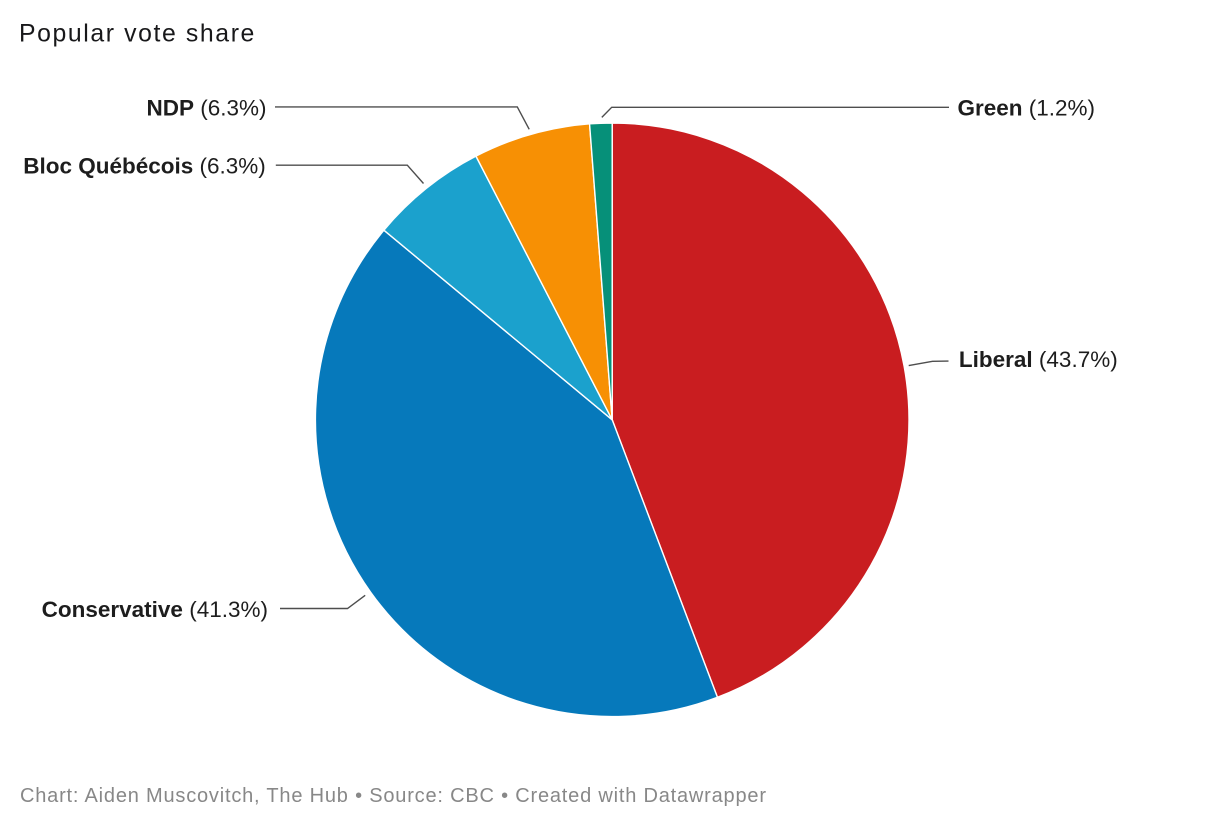 This screenshot has width=1224, height=832. I want to click on svg-text: Liberal (43.7%), so click(1038, 359).